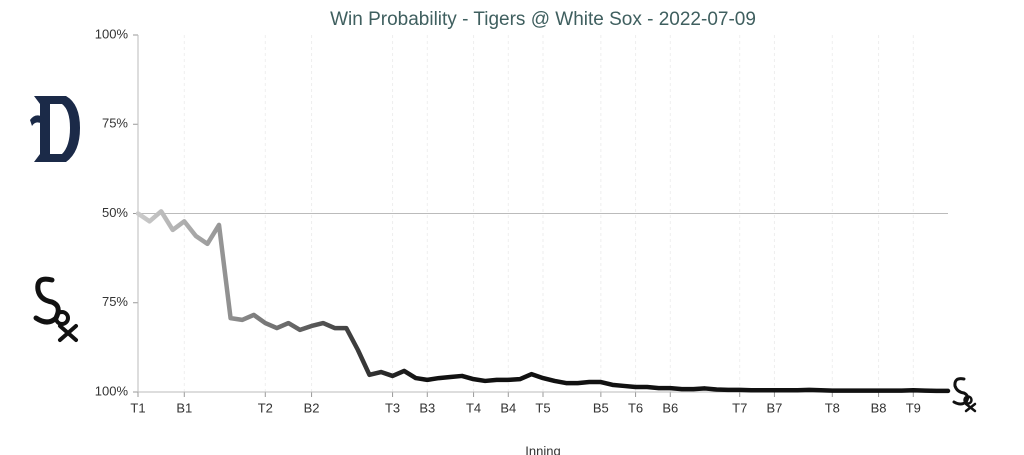 This screenshot has width=1024, height=455. Describe the element at coordinates (508, 407) in the screenshot. I see `x-tick-label: B4` at that location.